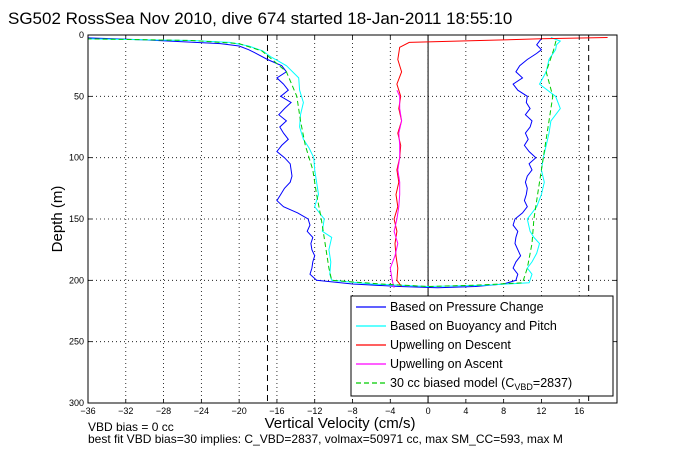 Image resolution: width=681 pixels, height=454 pixels. What do you see at coordinates (352, 411) in the screenshot?
I see `x-tick-label: −8` at bounding box center [352, 411].